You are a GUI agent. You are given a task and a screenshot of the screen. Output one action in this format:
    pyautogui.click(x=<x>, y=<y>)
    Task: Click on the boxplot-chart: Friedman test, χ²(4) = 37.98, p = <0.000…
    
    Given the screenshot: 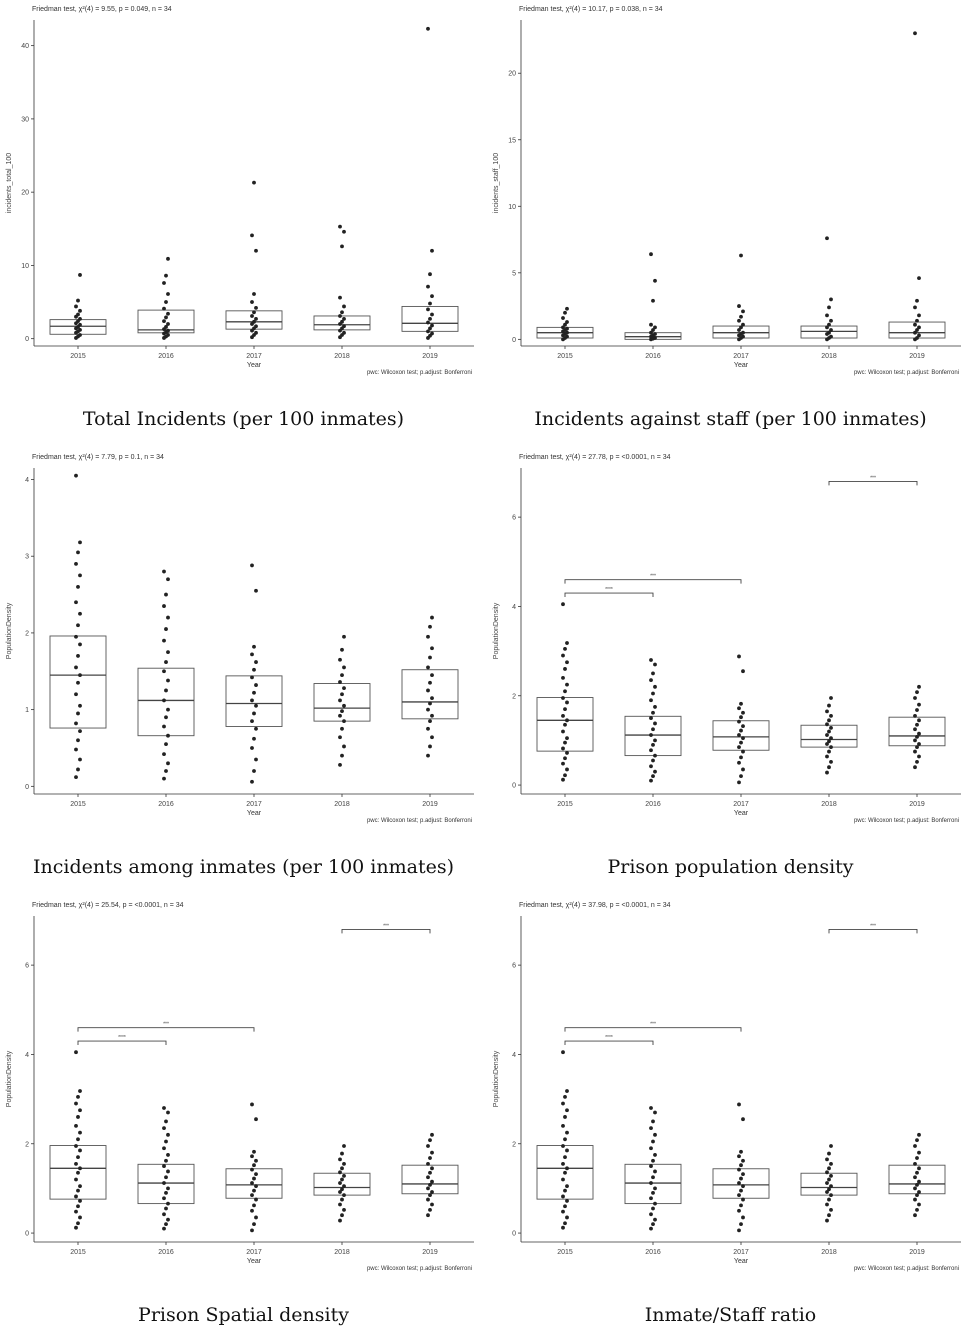 What is the action you would take?
    pyautogui.click(x=727, y=1087)
    